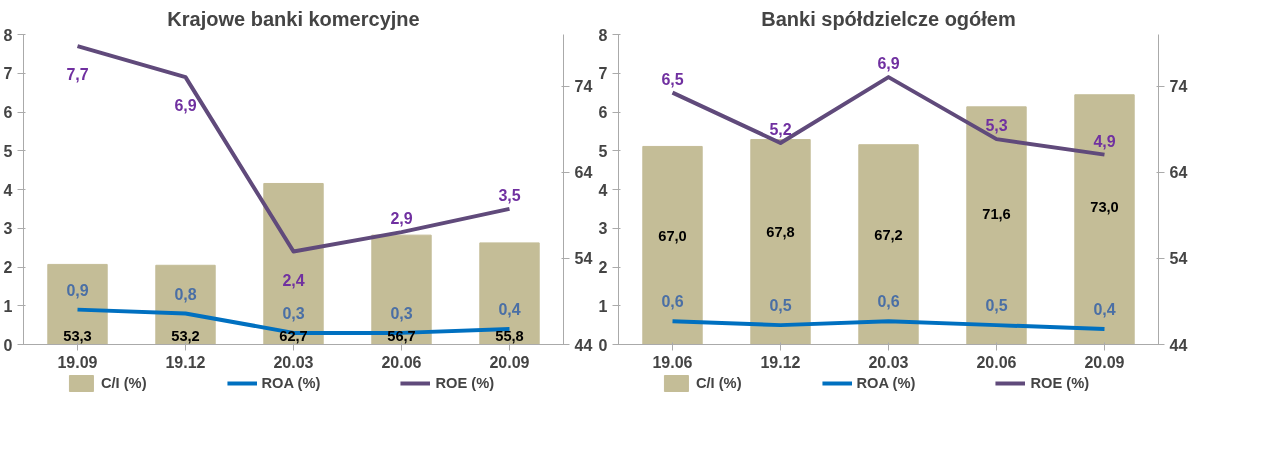 This screenshot has height=450, width=1276. Describe the element at coordinates (77, 362) in the screenshot. I see `x-tick-label: 19.09` at that location.